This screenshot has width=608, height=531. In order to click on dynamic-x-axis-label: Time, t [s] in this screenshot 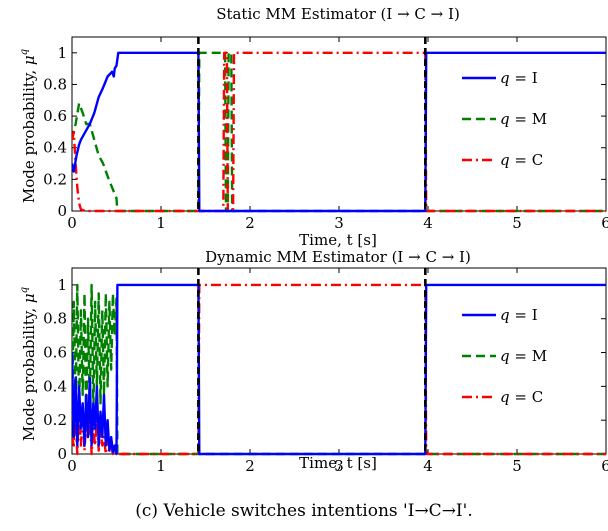, I will do `click(338, 463)`.